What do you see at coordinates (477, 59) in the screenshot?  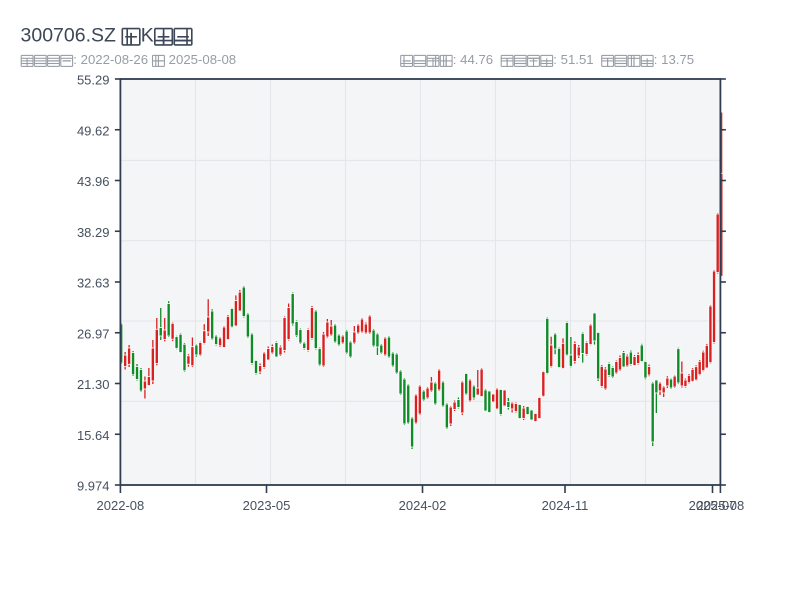 I see `svg-text:: 44.76: : 44.76` at bounding box center [477, 59].